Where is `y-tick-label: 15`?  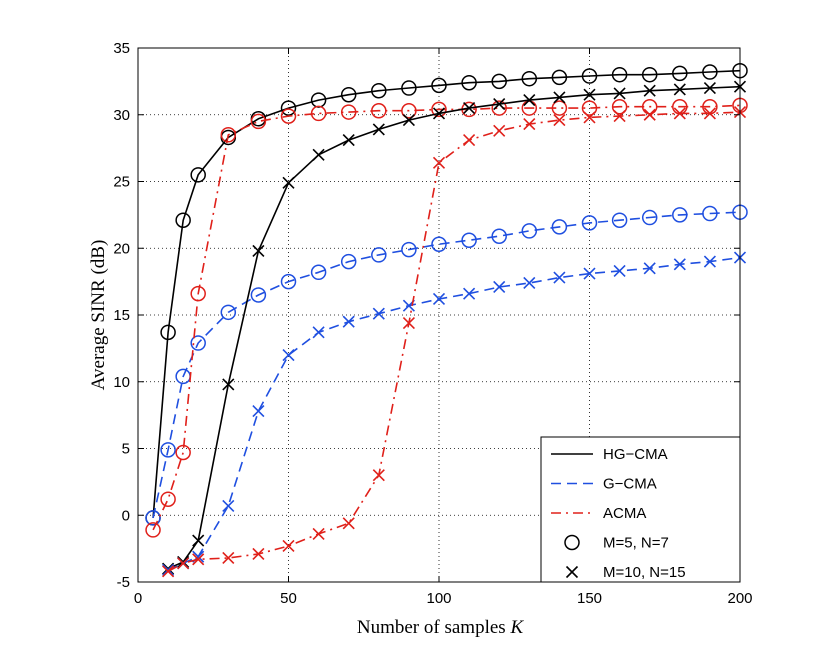 y-tick-label: 15 is located at coordinates (121, 315).